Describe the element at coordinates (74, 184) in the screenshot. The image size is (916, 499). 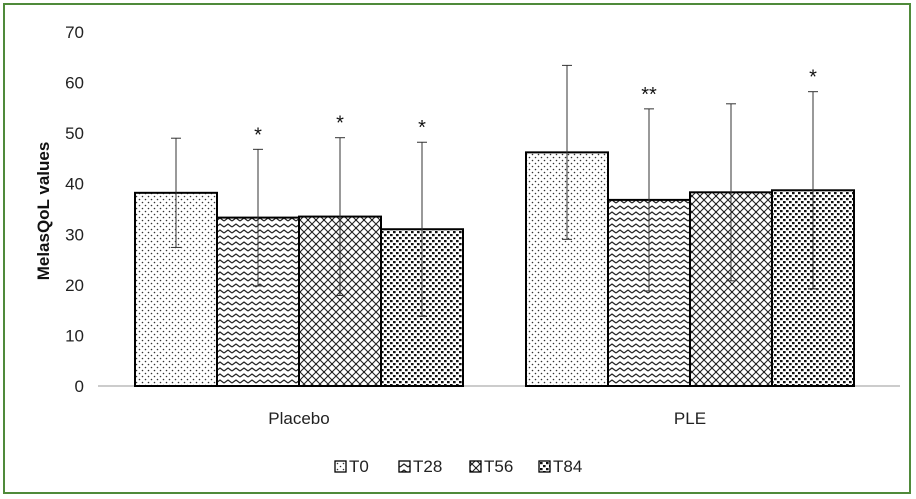
I see `y-tick-label: 40` at that location.